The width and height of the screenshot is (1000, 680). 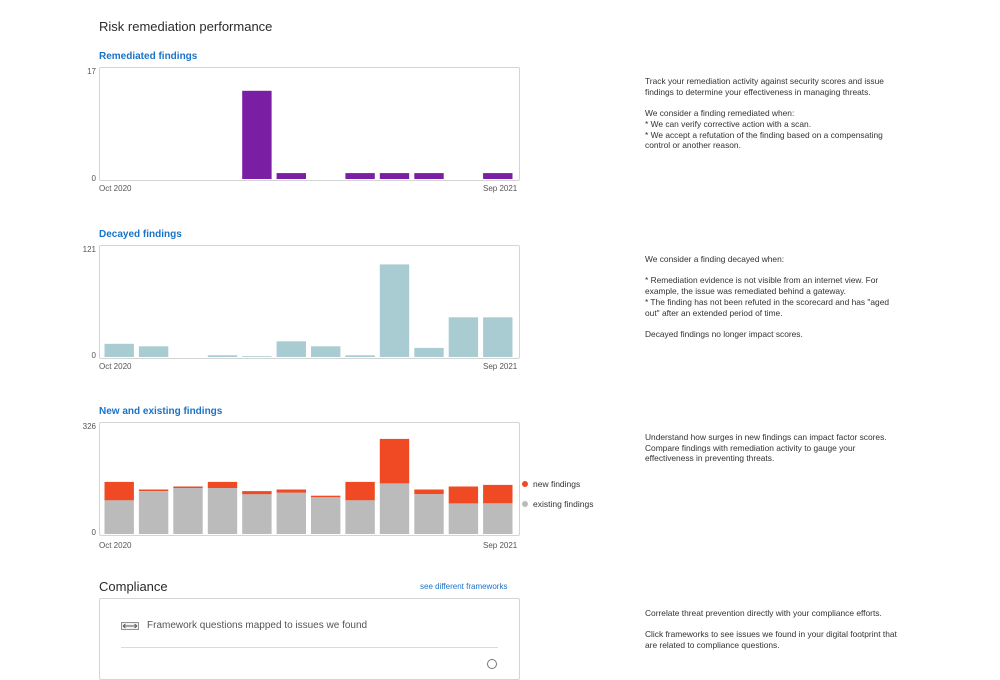 What do you see at coordinates (492, 664) in the screenshot?
I see `info-icon` at bounding box center [492, 664].